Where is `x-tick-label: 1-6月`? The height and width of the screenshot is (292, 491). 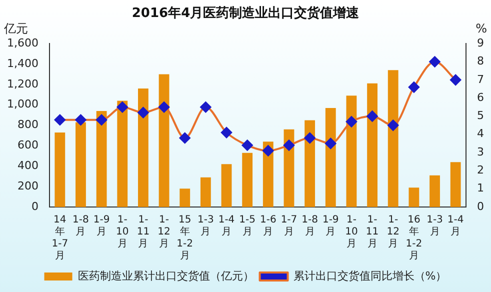
x-tick-label: 1-6月 is located at coordinates (268, 226).